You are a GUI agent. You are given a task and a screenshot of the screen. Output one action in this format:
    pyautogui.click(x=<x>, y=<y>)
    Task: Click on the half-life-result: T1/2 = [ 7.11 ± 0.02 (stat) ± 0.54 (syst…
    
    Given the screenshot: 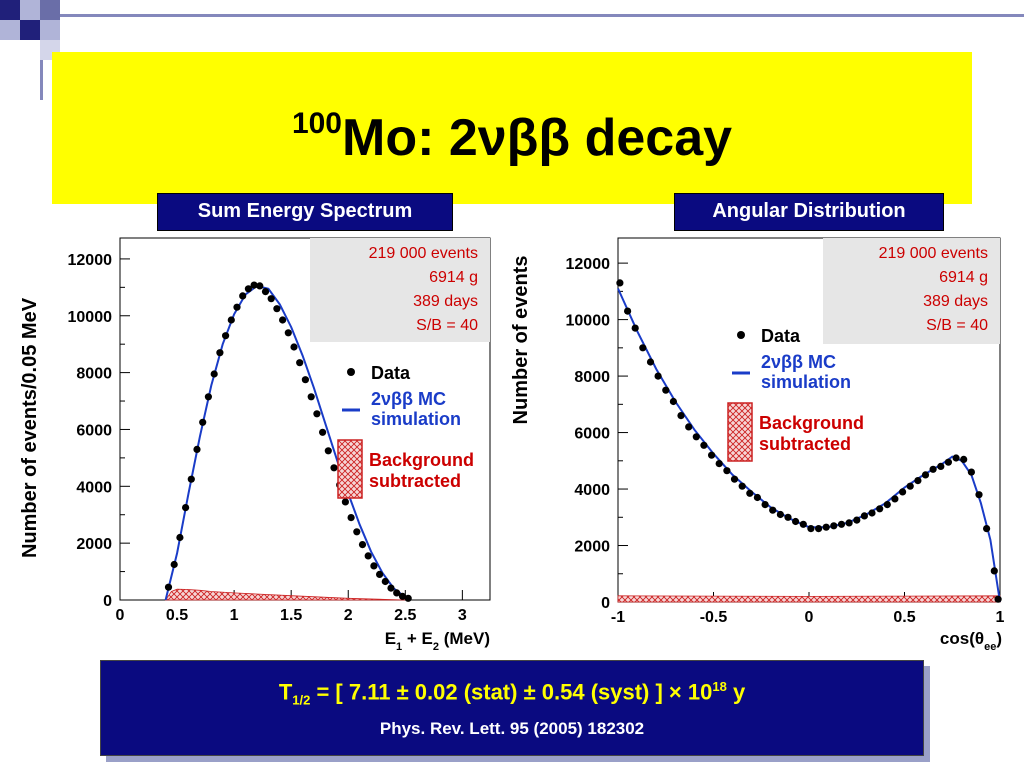 What is the action you would take?
    pyautogui.click(x=512, y=693)
    